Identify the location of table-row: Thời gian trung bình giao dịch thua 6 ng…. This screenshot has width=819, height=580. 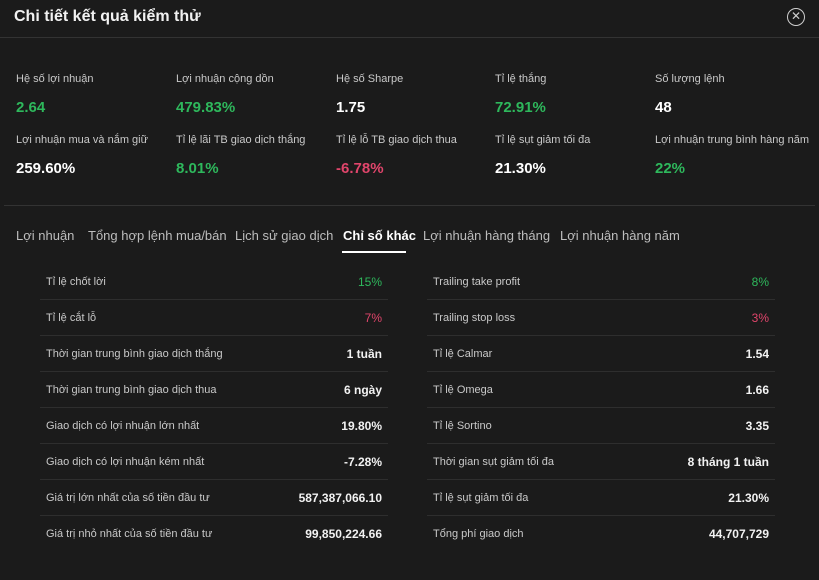
(214, 390).